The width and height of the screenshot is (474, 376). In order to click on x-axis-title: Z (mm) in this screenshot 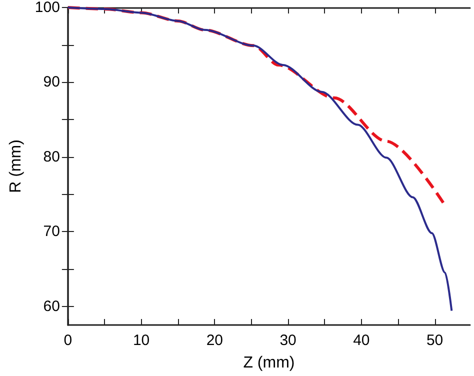, I will do `click(269, 363)`.